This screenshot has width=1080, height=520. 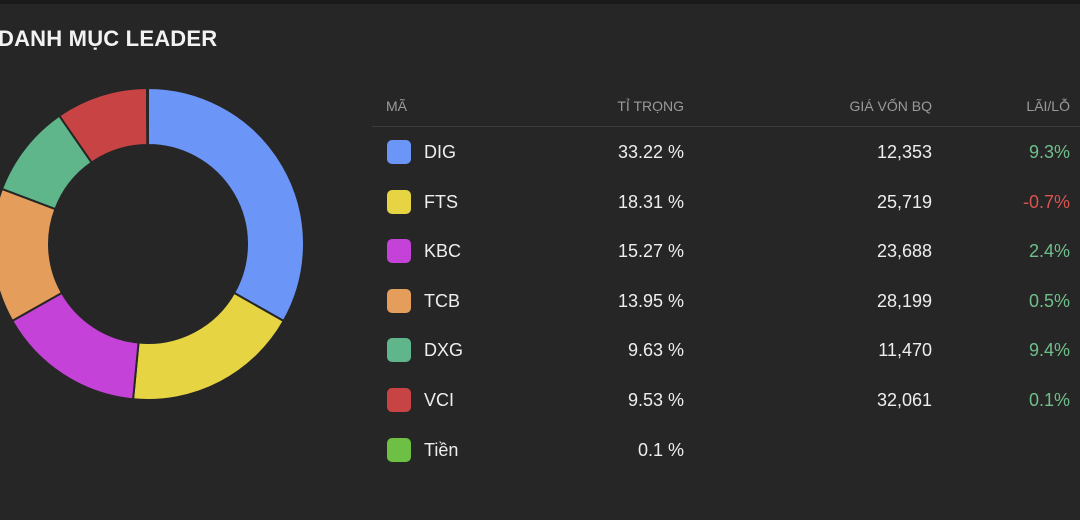 I want to click on donut-slice-fts, so click(x=208, y=346).